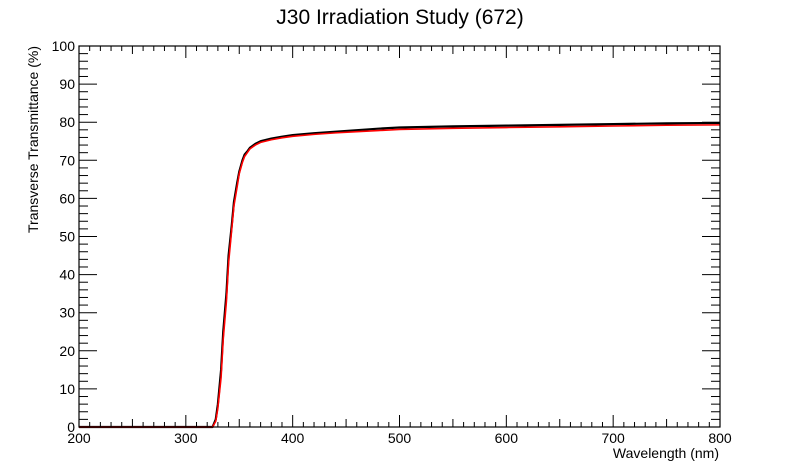 The width and height of the screenshot is (800, 475). What do you see at coordinates (507, 438) in the screenshot?
I see `x-tick-label: 600` at bounding box center [507, 438].